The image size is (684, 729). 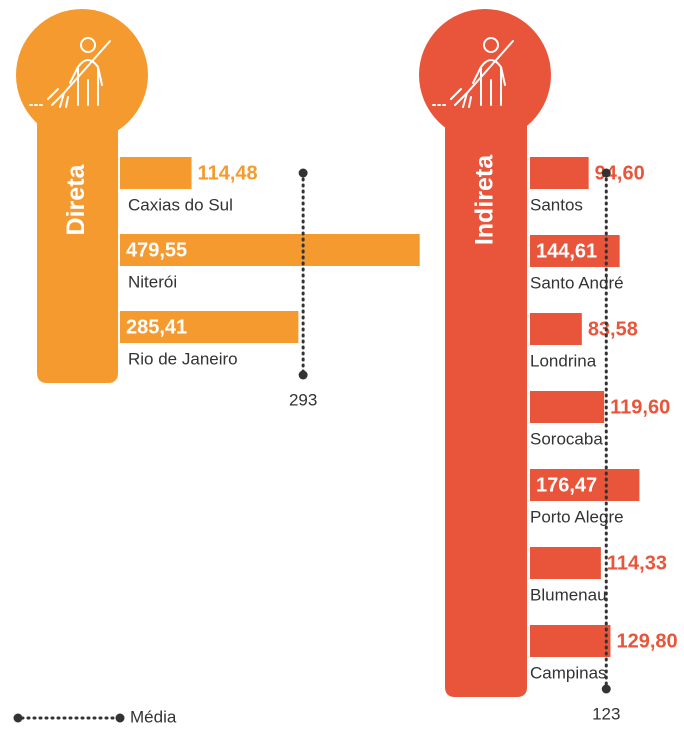 What do you see at coordinates (228, 173) in the screenshot?
I see `value-label: 114,48` at bounding box center [228, 173].